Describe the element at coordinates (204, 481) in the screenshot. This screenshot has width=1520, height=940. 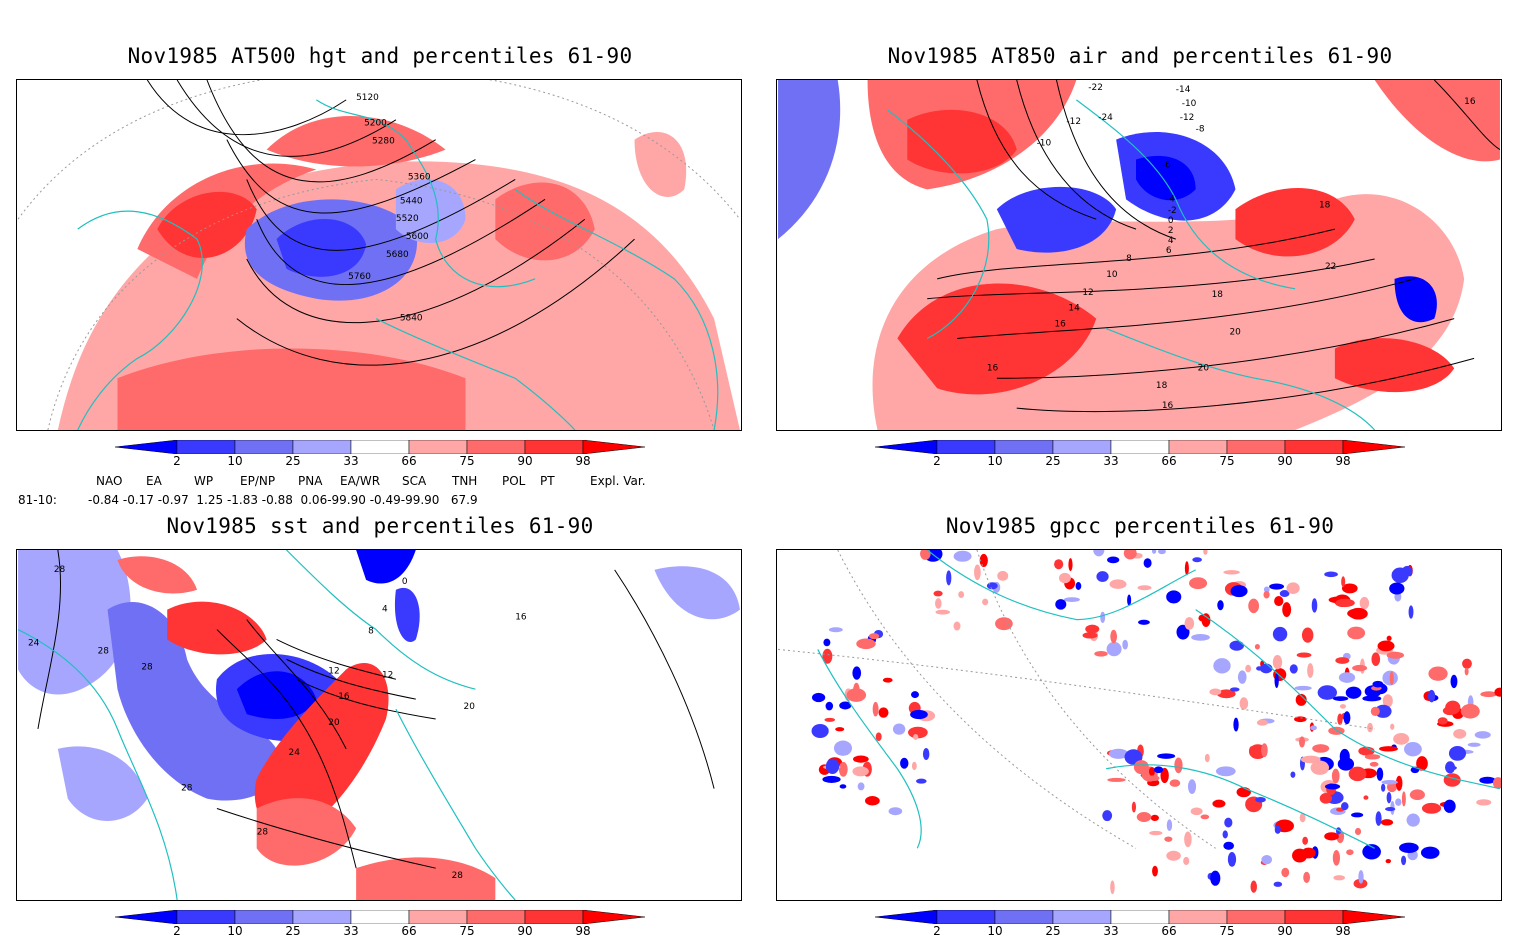
I see `index-header: WP` at that location.